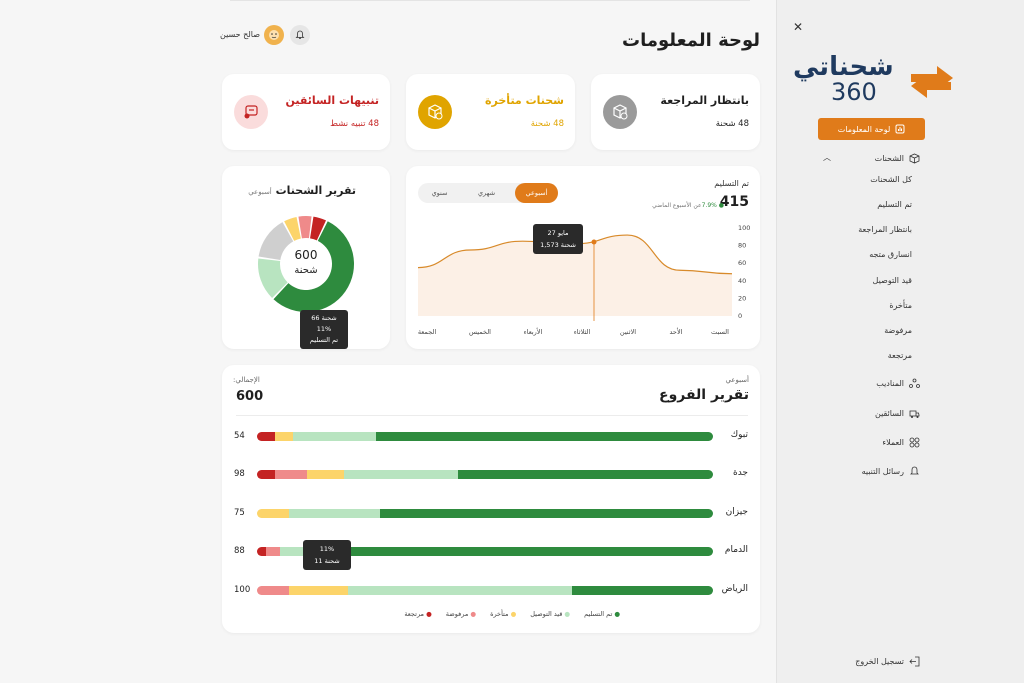  Describe the element at coordinates (720, 332) in the screenshot. I see `x-tick-label: السبت` at that location.